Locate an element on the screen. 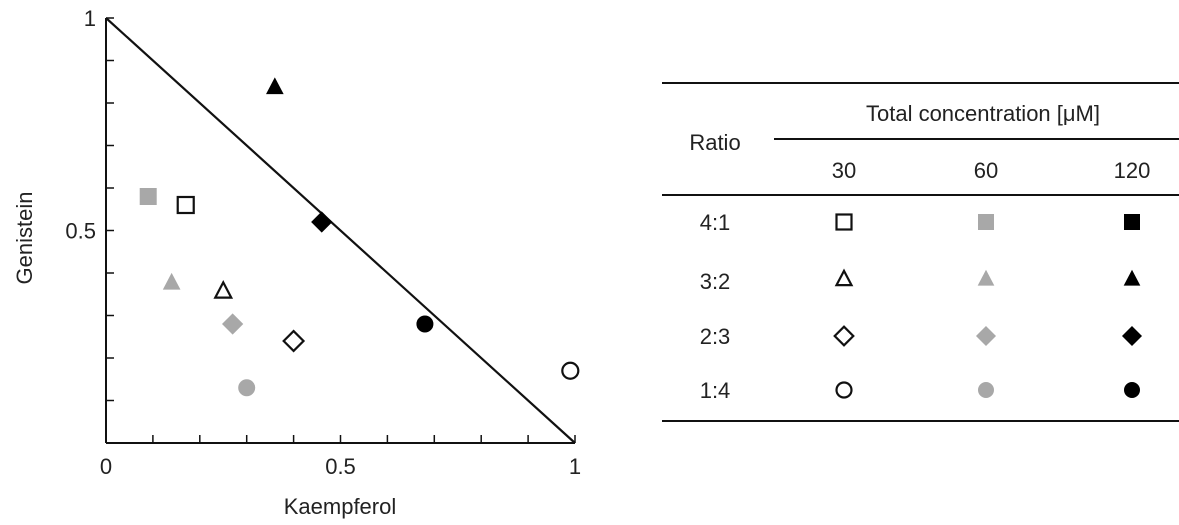 This screenshot has height=525, width=1179. y-axis-label: Genistein is located at coordinates (24, 238).